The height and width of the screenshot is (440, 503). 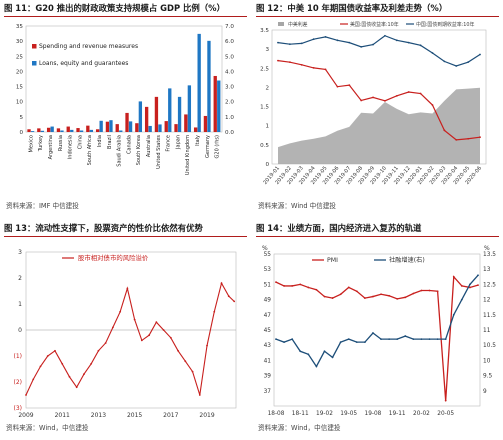 What do you see at coordinates (229, 88) in the screenshot?
I see `y-tick-right: 3.0` at bounding box center [229, 88].